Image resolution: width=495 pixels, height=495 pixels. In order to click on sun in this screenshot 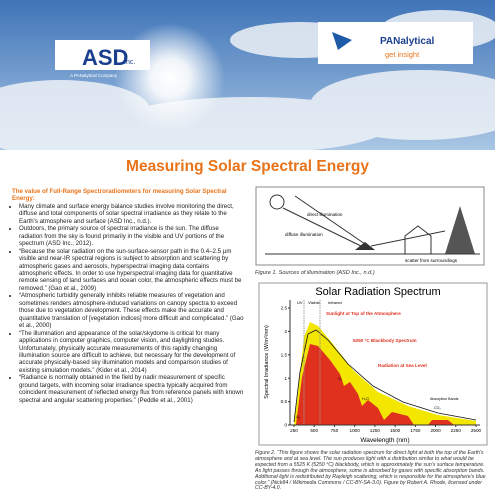, I will do `click(170, 78)`.